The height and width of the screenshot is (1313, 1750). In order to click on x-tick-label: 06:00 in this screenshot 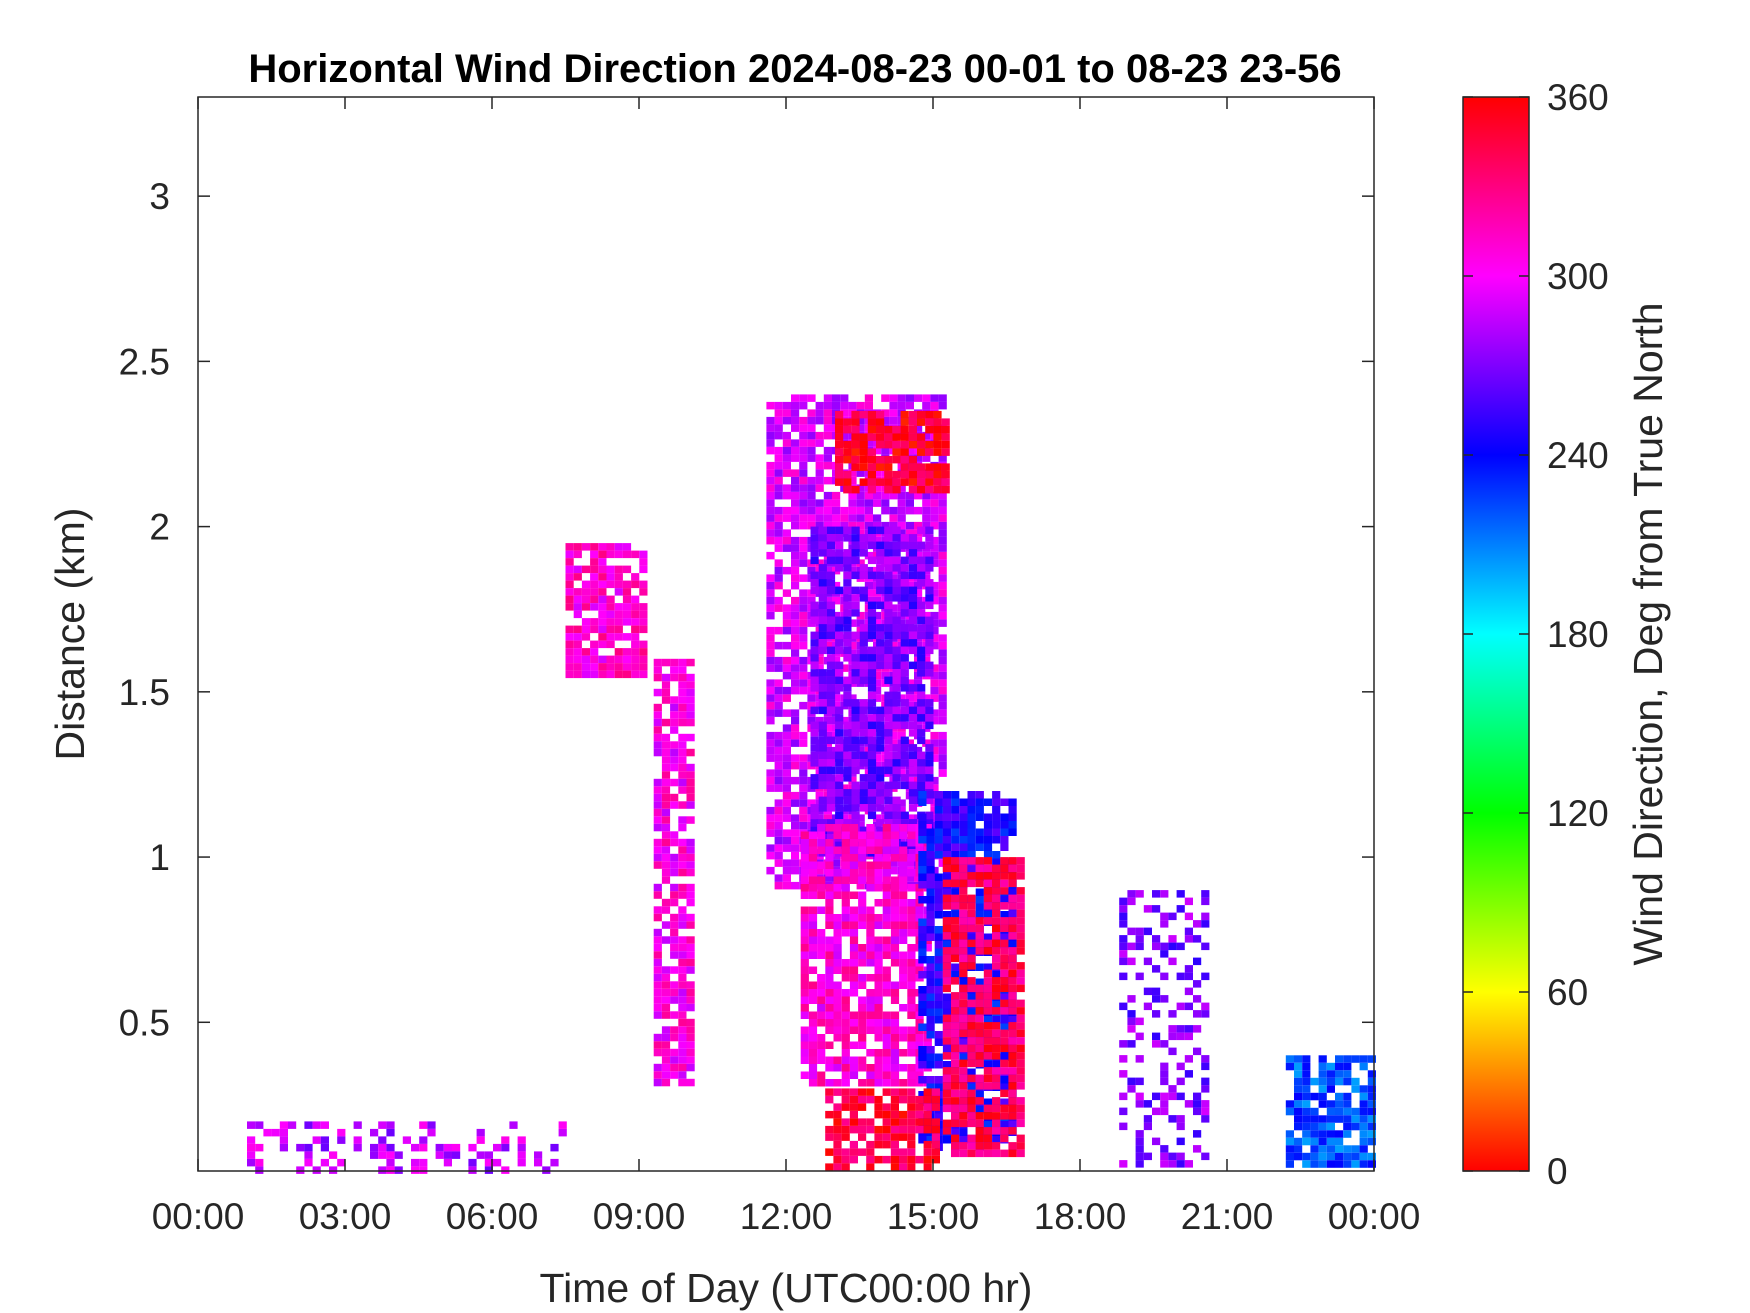, I will do `click(492, 1216)`.